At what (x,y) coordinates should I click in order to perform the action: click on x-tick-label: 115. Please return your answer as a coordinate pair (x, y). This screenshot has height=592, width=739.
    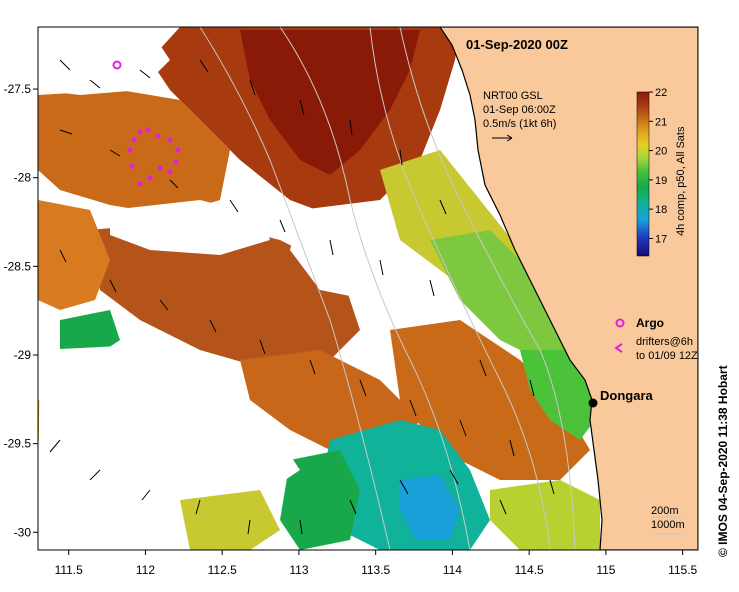
    Looking at the image, I should click on (605, 570).